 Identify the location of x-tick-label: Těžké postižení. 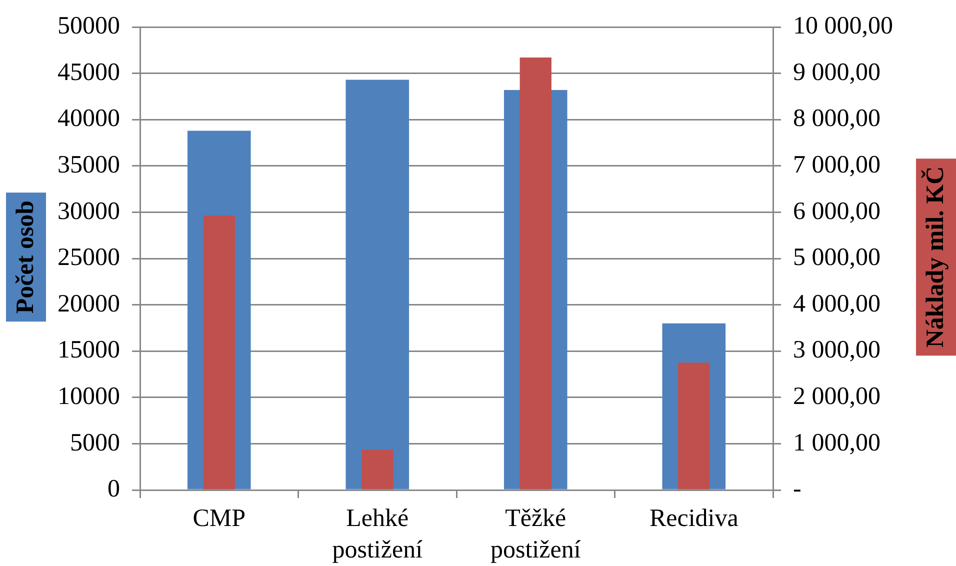
(535, 534).